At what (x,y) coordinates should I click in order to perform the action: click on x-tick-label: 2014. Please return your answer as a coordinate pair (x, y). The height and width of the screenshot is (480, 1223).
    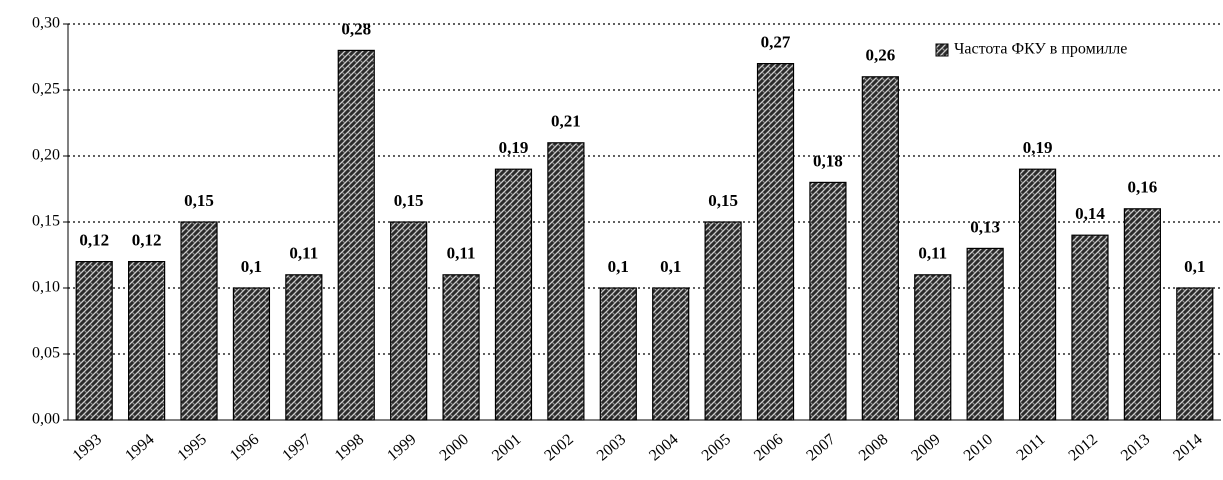
    Looking at the image, I should click on (1187, 448).